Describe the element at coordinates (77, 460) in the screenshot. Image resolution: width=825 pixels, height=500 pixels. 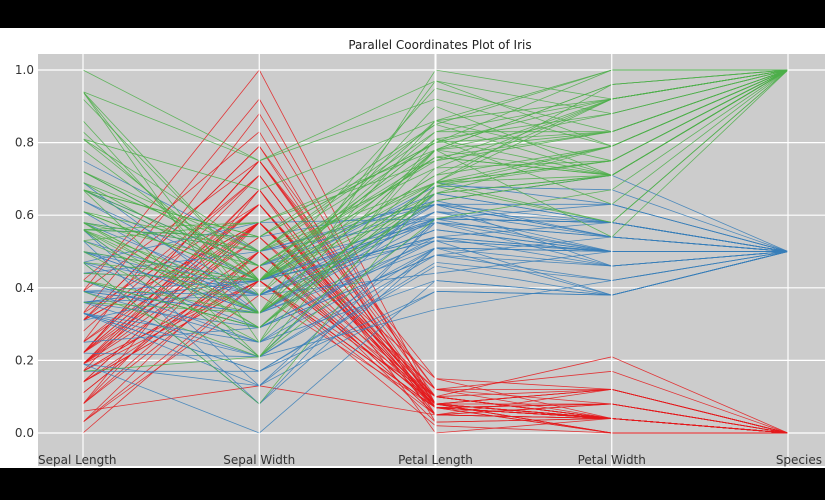
I see `axis-label: Sepal Length` at that location.